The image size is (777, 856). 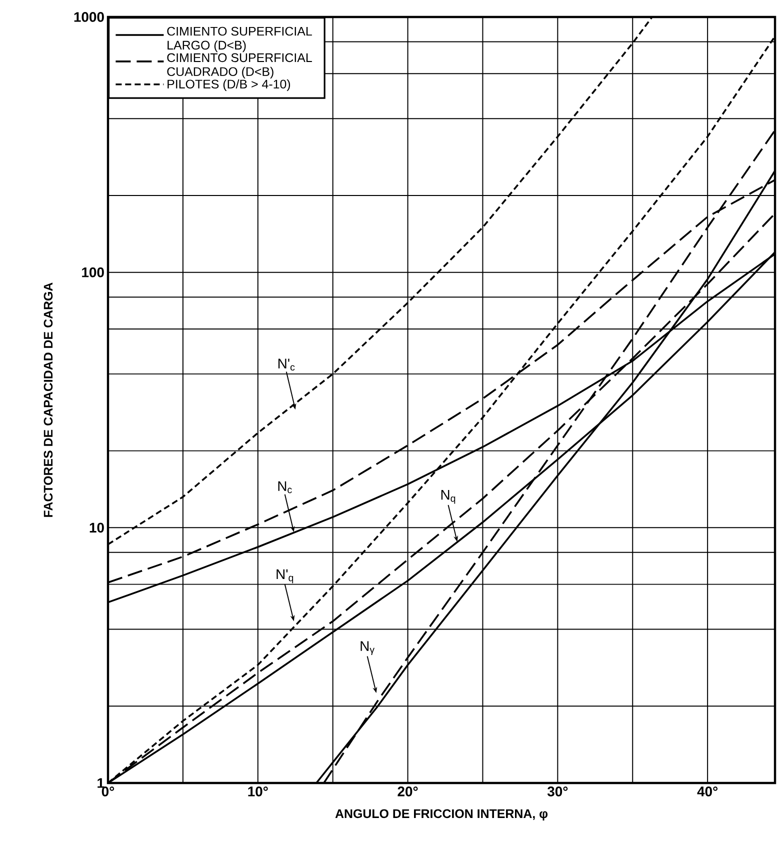 What do you see at coordinates (93, 272) in the screenshot?
I see `y-tick-label: 100` at bounding box center [93, 272].